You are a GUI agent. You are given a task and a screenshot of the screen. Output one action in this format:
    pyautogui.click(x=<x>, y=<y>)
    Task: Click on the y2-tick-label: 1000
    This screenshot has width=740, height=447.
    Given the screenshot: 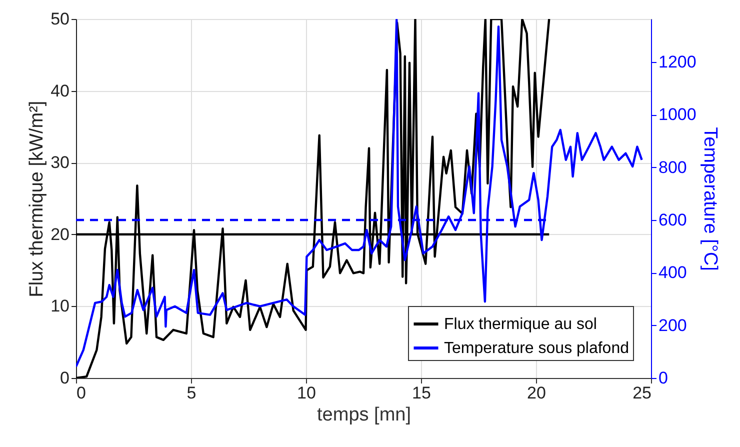 What is the action you would take?
    pyautogui.click(x=677, y=114)
    